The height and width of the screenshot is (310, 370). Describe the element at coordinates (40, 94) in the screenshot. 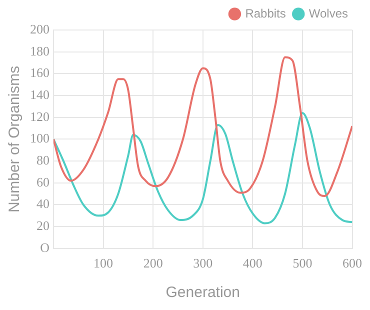

I see `y-tick-label: 140` at that location.